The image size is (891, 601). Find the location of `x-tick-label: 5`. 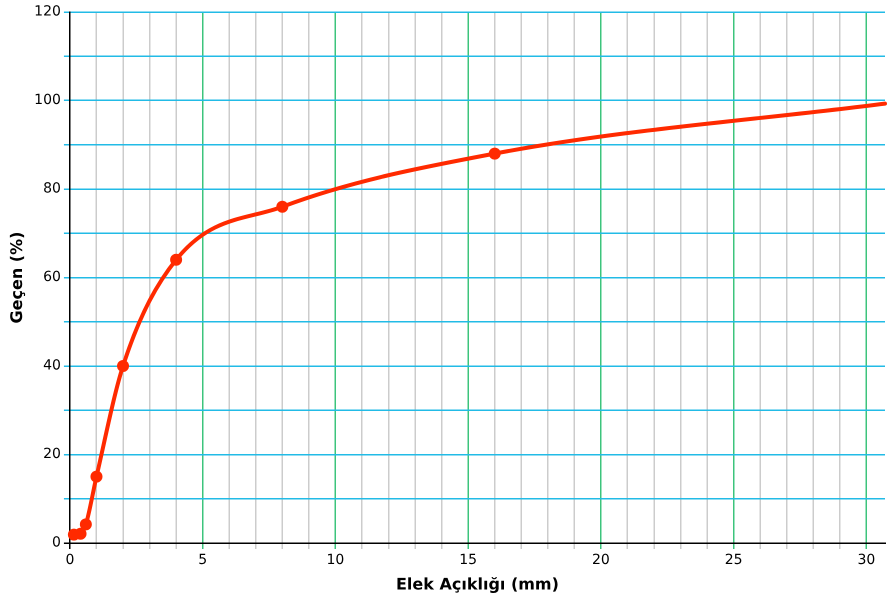

x-tick-label: 5 is located at coordinates (203, 560).